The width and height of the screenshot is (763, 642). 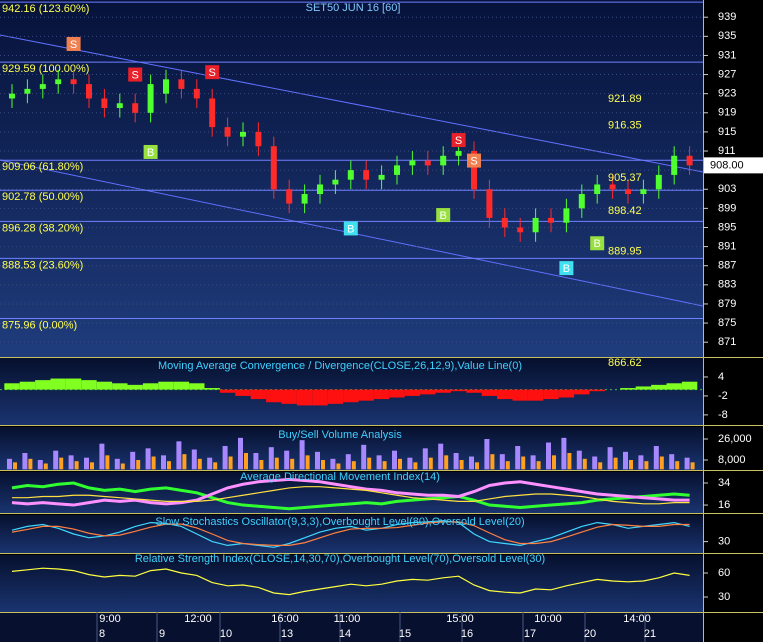 I want to click on price-label: 889.95, so click(x=625, y=252).